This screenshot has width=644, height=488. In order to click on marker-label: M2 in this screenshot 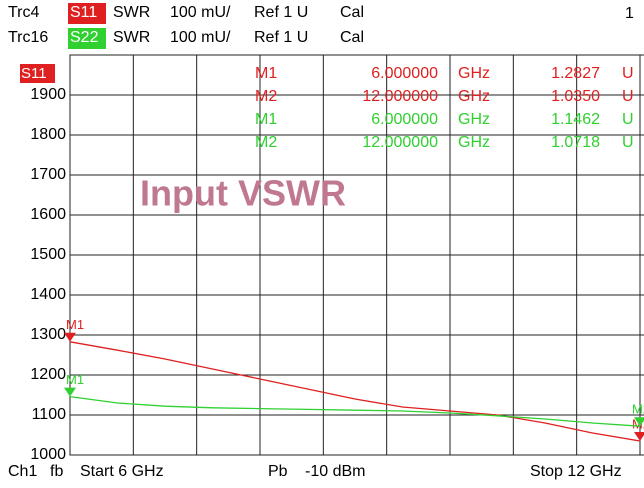, I will do `click(638, 409)`.